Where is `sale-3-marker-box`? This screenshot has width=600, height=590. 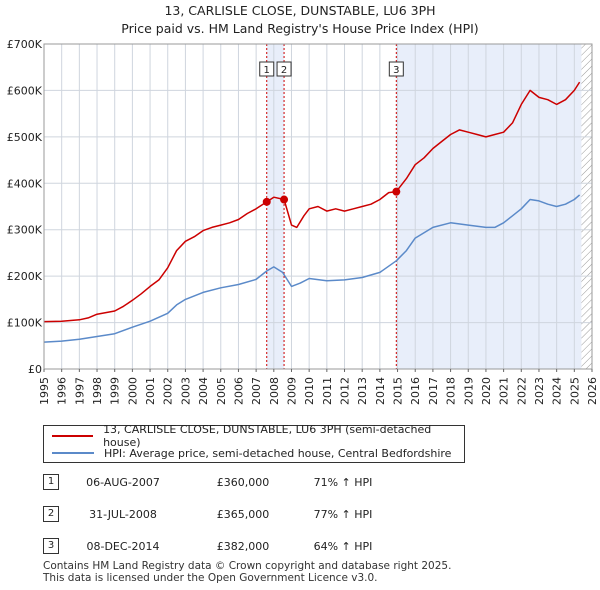 sale-3-marker-box is located at coordinates (396, 69).